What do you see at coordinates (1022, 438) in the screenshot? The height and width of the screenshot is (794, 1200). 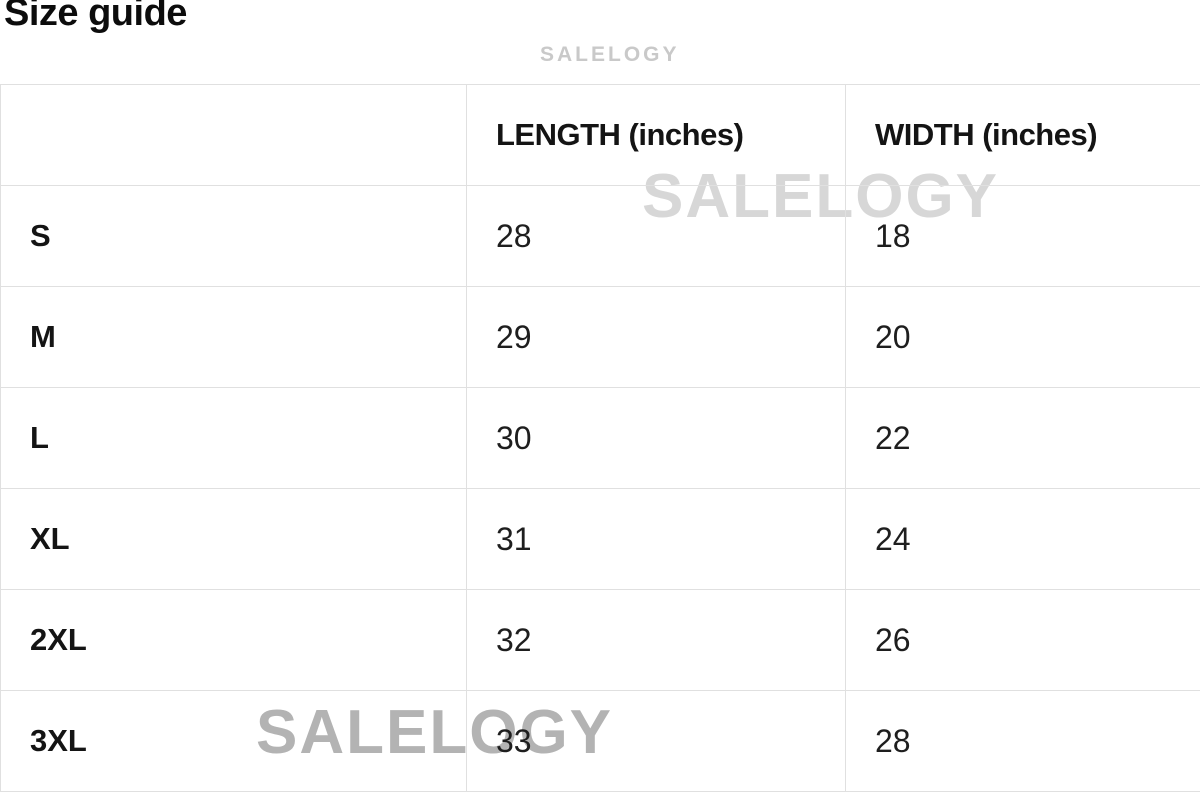 I see `width-value: 22` at bounding box center [1022, 438].